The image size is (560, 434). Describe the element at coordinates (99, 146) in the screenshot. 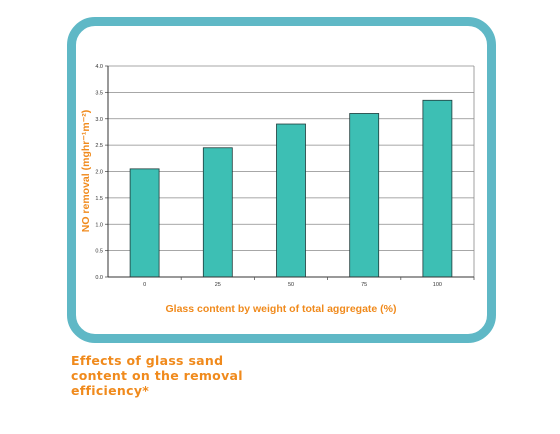

I see `y-tick-label: 2.5` at that location.